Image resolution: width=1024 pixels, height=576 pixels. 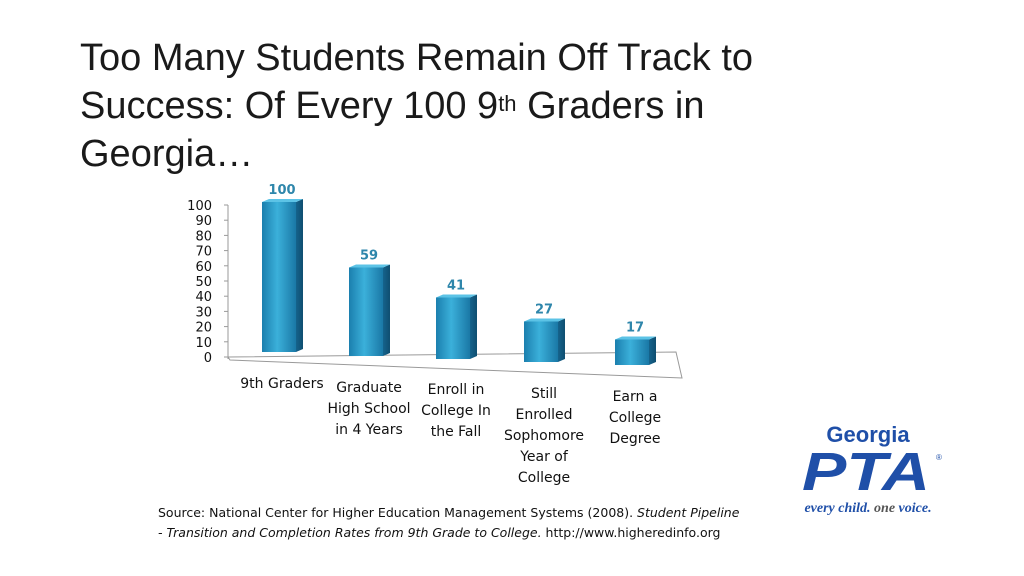 I want to click on y-tick-label: 100, so click(x=199, y=206).